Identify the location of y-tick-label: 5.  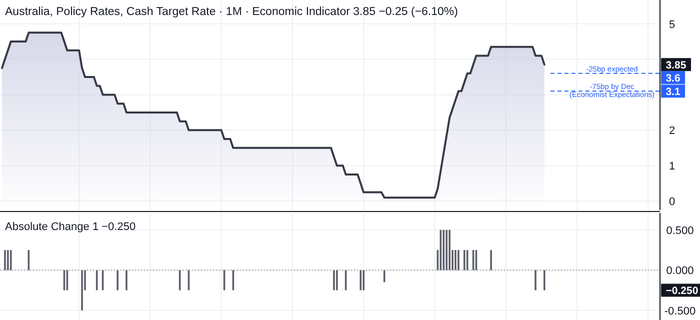
(672, 24).